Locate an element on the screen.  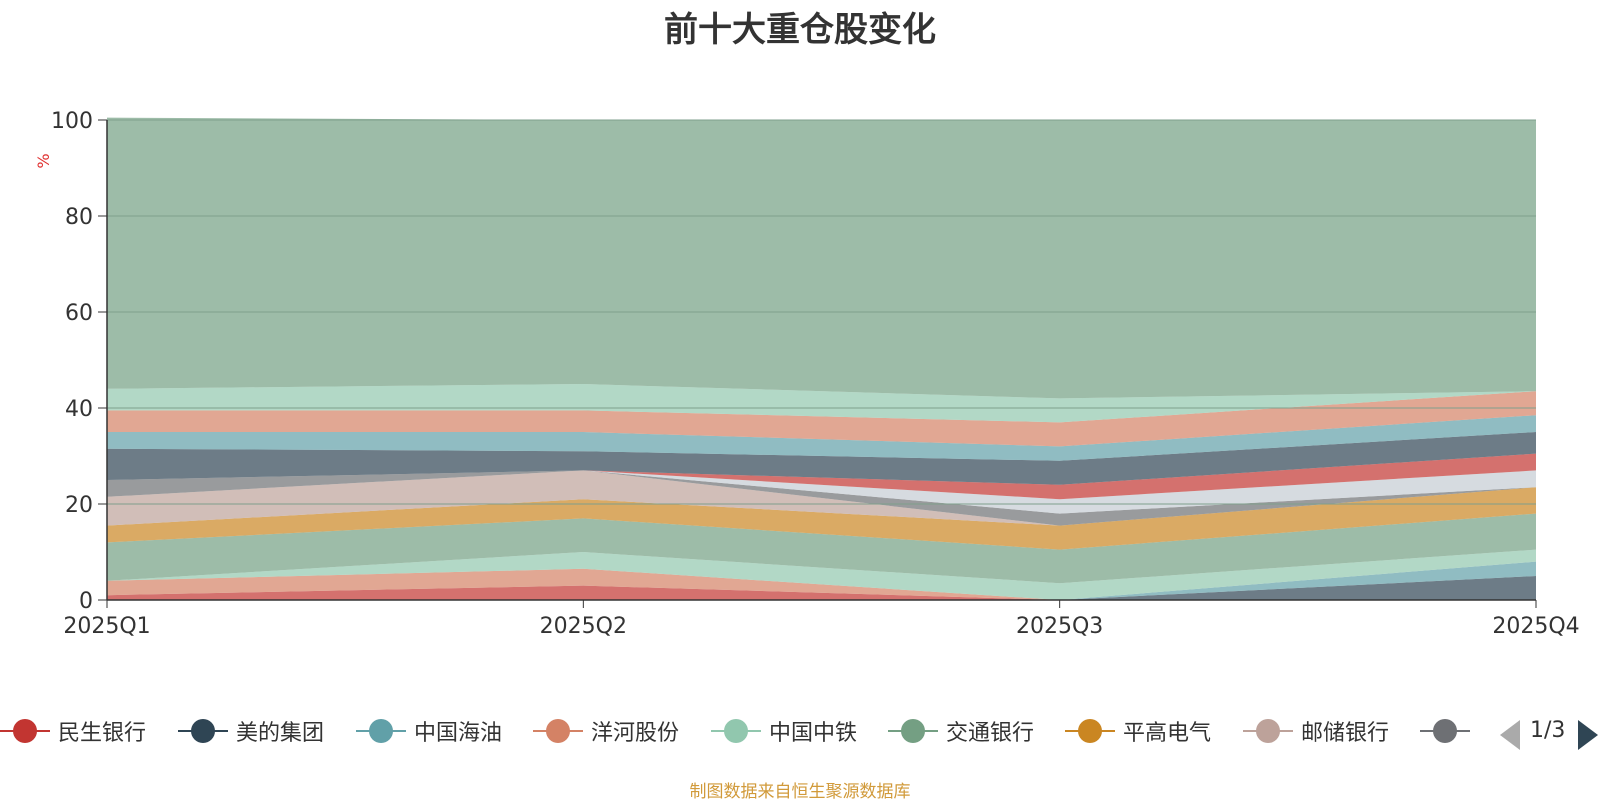
legend-item-0: 民生银行 is located at coordinates (73, 731).